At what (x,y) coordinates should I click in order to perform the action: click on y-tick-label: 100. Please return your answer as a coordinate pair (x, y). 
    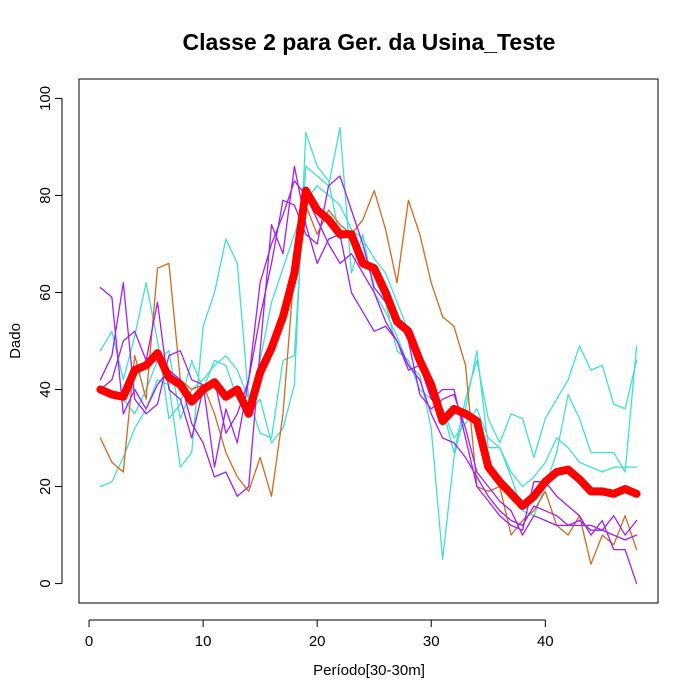
    Looking at the image, I should click on (45, 98).